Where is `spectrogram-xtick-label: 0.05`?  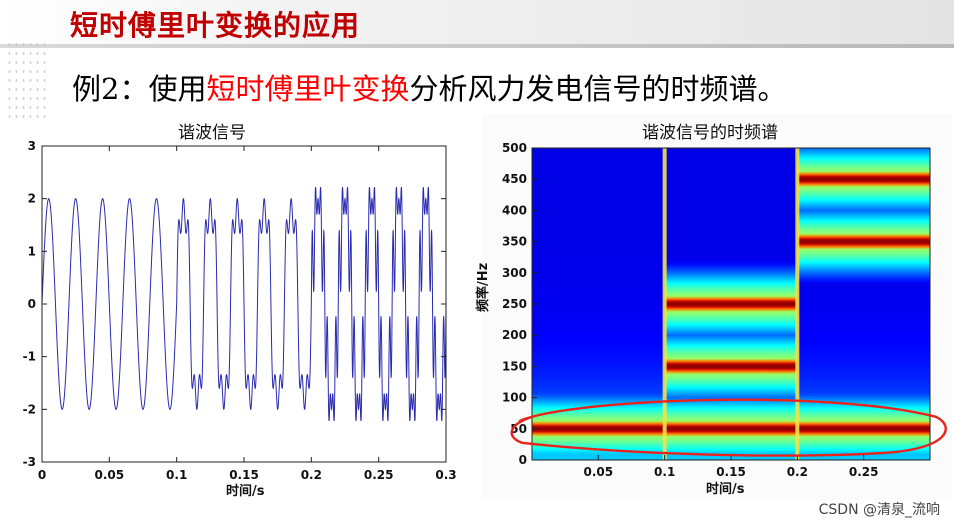 spectrogram-xtick-label: 0.05 is located at coordinates (599, 472).